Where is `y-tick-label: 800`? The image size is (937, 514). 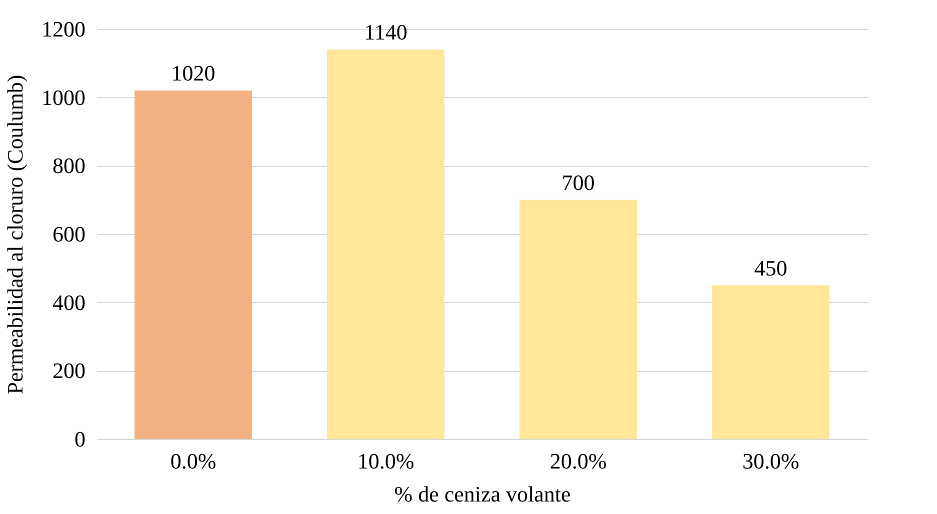 y-tick-label: 800 is located at coordinates (69, 165).